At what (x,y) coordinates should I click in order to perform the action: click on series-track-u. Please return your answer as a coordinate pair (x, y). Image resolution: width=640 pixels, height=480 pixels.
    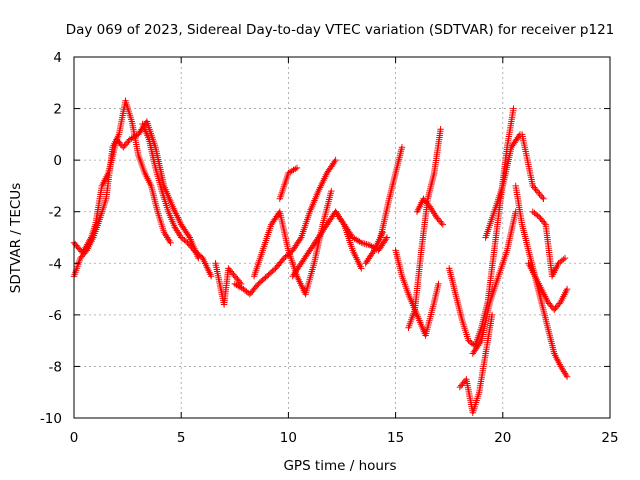
    Looking at the image, I should click on (549, 244).